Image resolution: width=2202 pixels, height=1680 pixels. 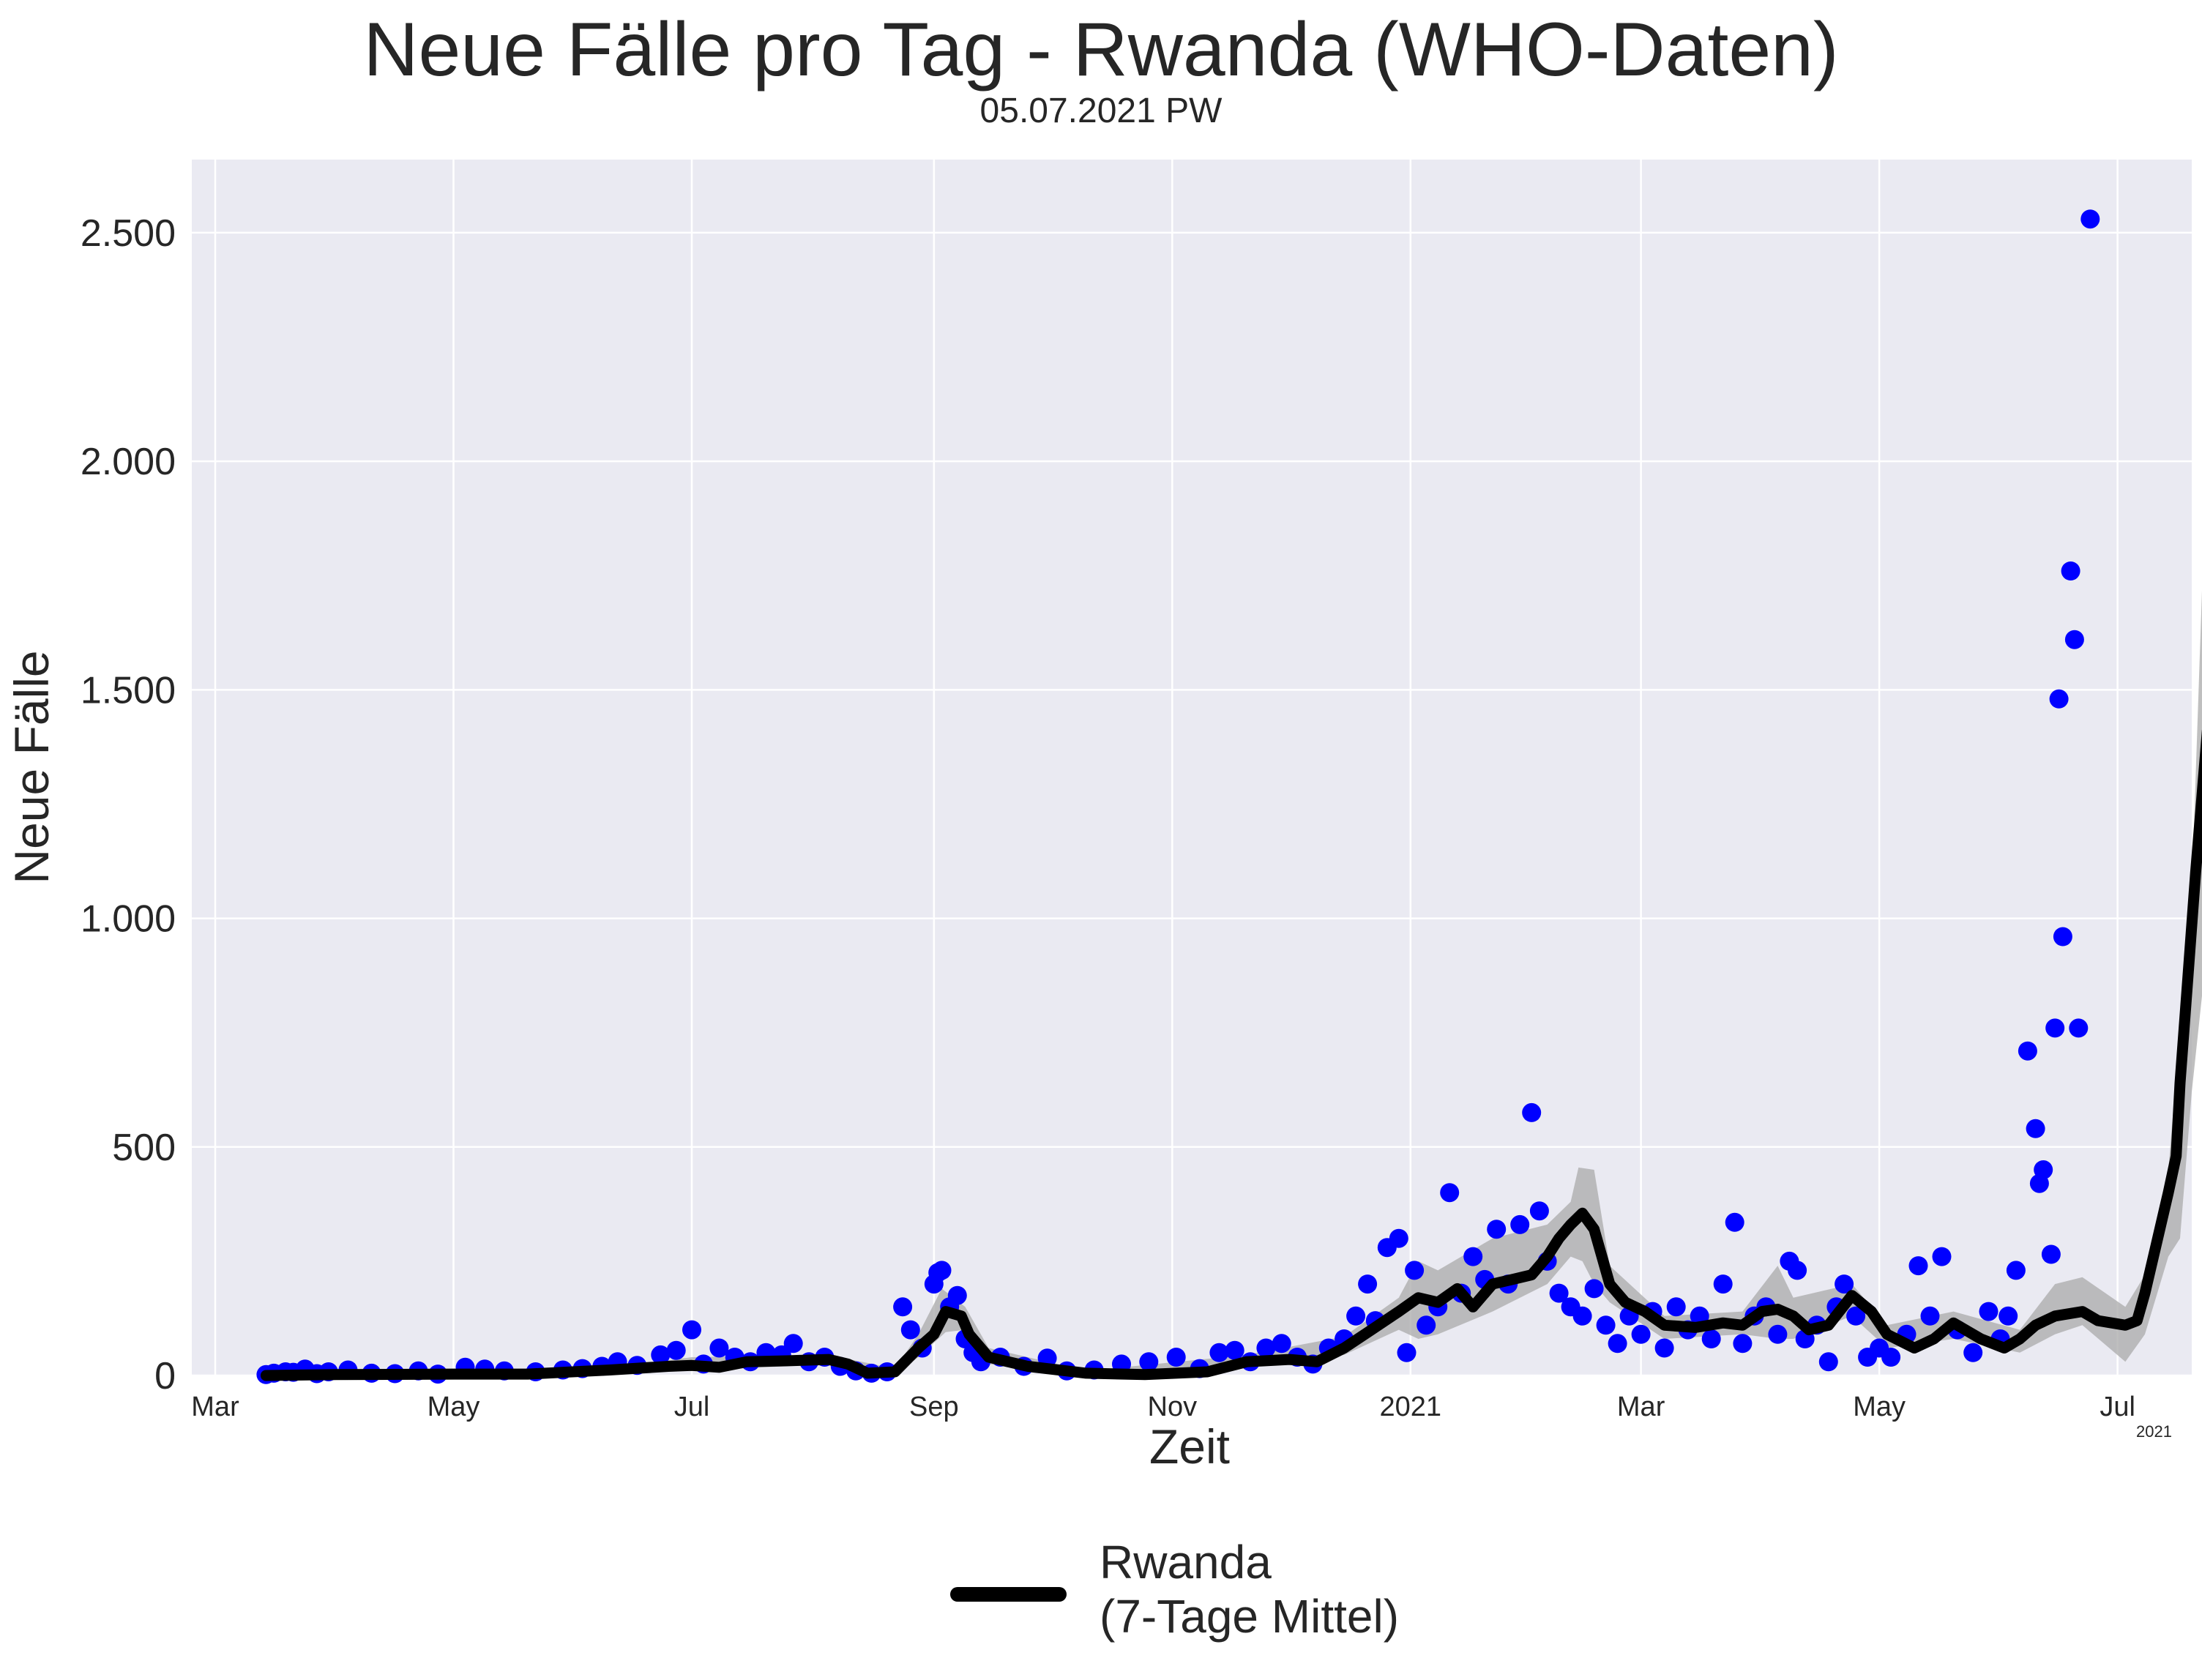 I want to click on y-tick-labels: 0 500 1.000 1.500 2.000 2.500, so click(x=128, y=804).